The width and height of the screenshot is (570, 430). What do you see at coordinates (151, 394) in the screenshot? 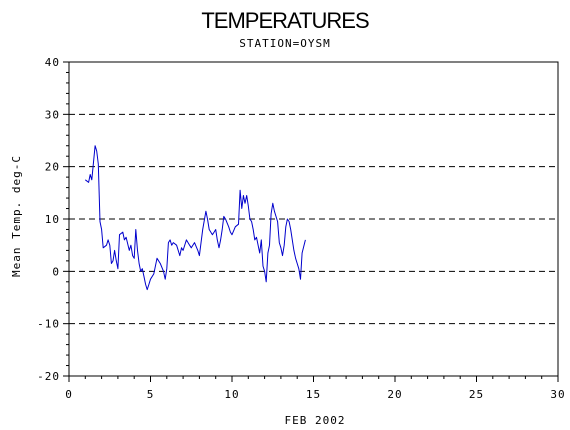
I see `x-tick-label: 5` at bounding box center [151, 394].